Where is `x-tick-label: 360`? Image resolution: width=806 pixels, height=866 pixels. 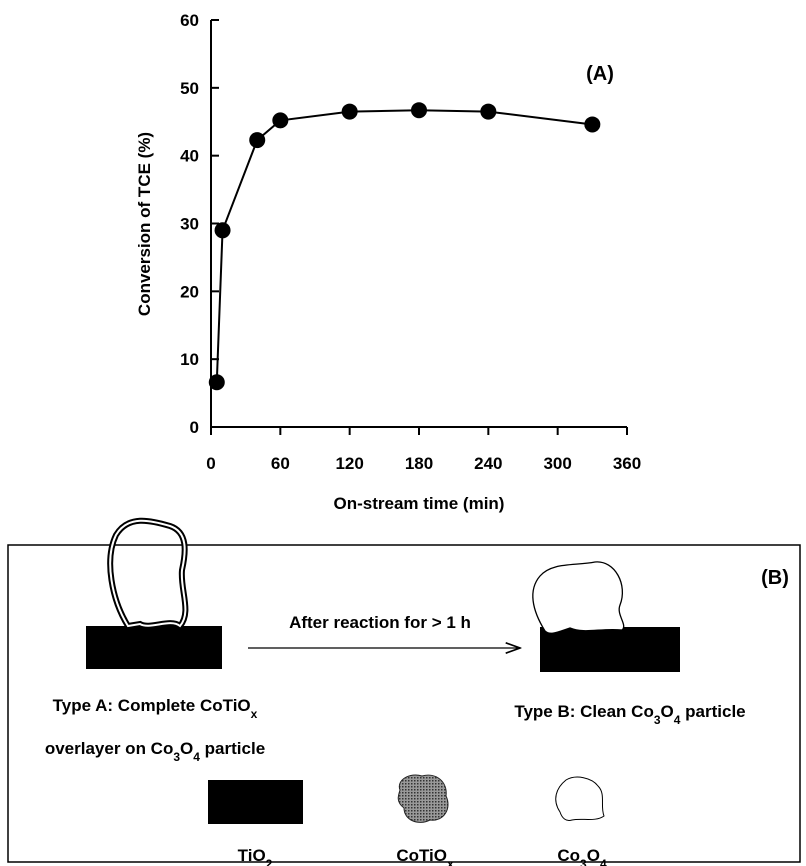
x-tick-label: 360 is located at coordinates (627, 463).